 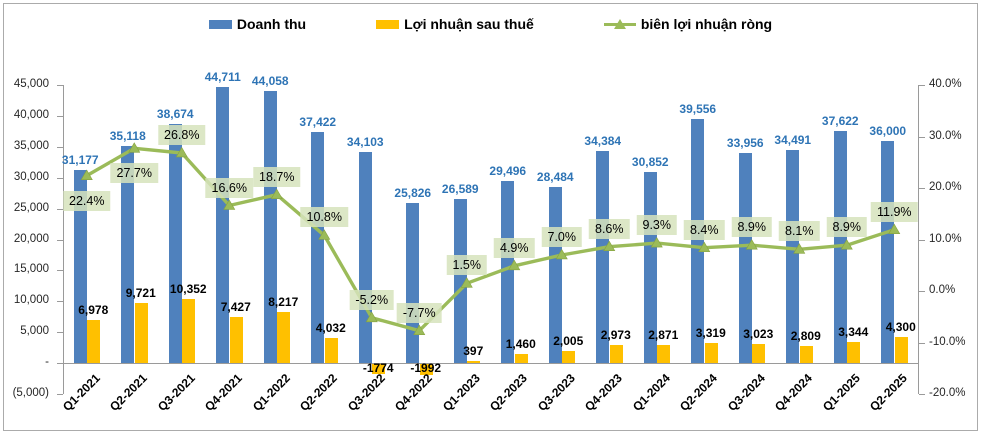 I want to click on y-axis-left-label: -, so click(x=47, y=362).